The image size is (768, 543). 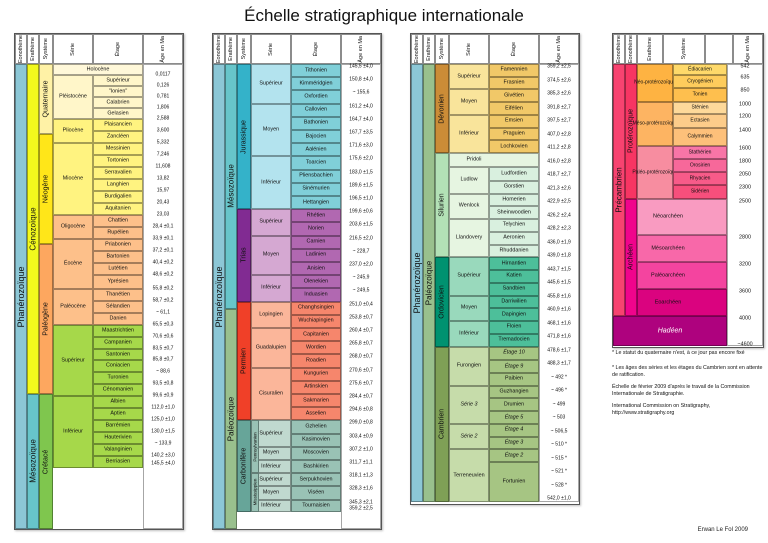 I want to click on p1-series-7-label: Supérieur, so click(x=73, y=359).